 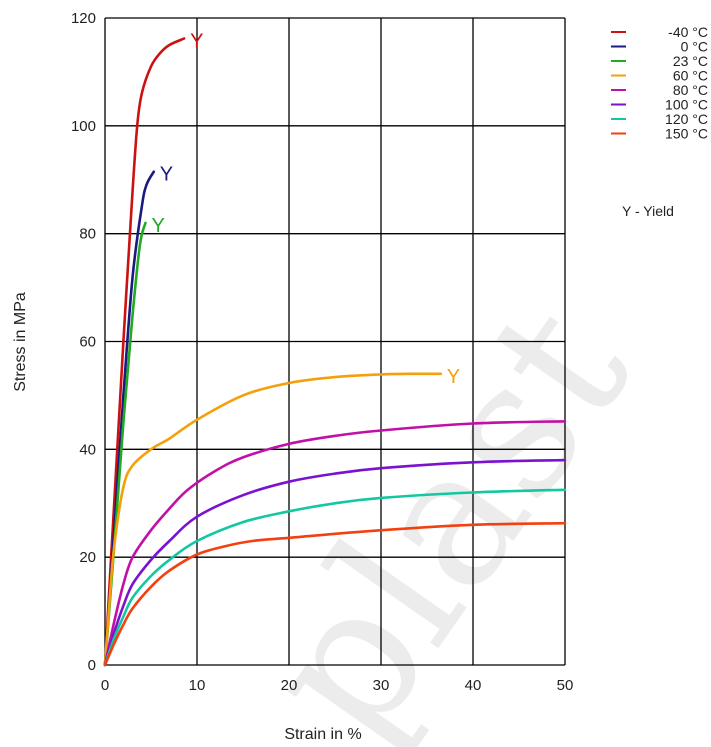 What do you see at coordinates (157, 226) in the screenshot?
I see `yield-marker-2: Y` at bounding box center [157, 226].